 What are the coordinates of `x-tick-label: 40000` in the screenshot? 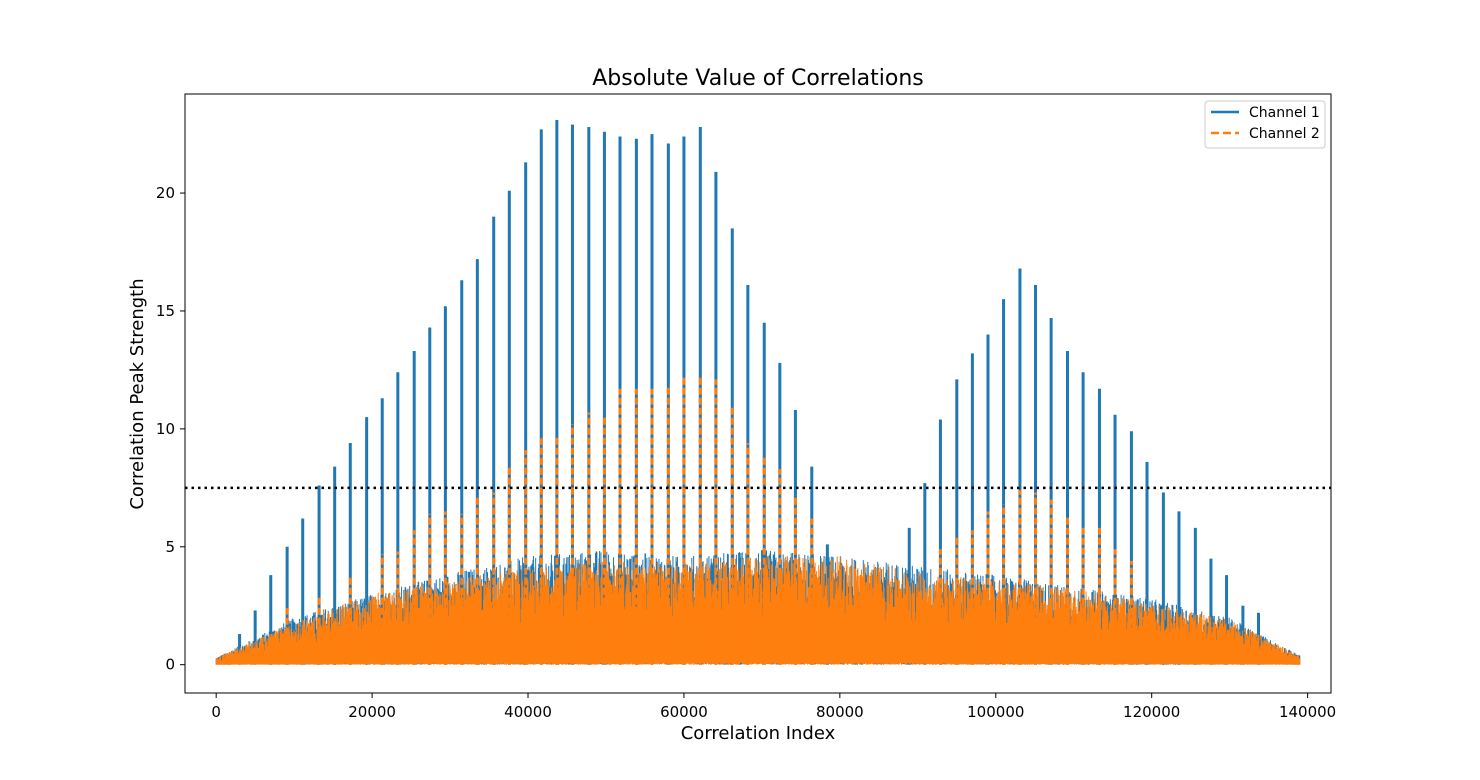 It's located at (528, 712).